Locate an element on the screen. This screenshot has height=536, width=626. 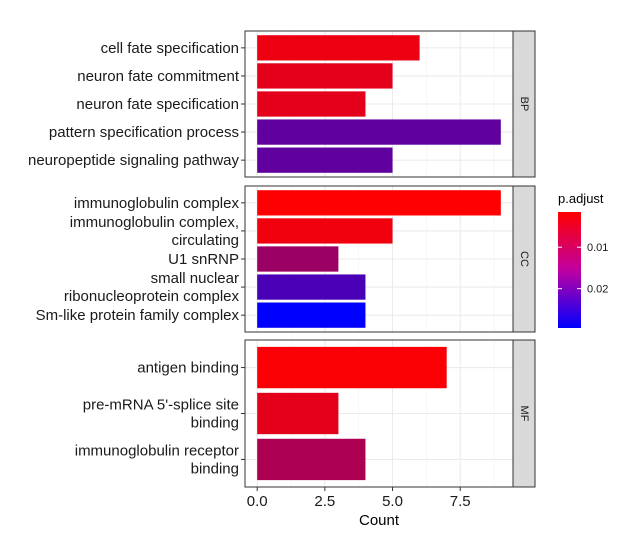
color-legend: p.adjust 0.01 0.02 is located at coordinates (583, 259).